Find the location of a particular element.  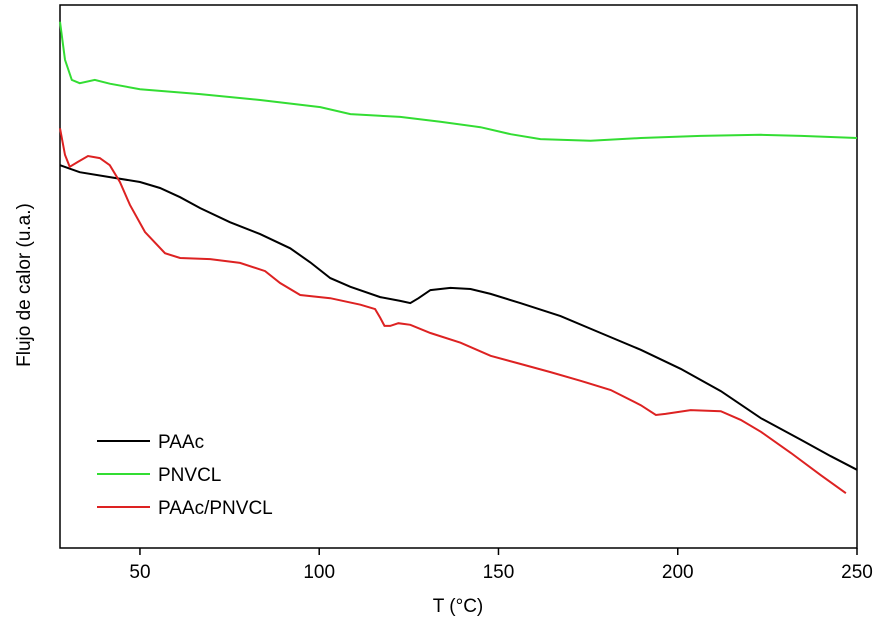

x-tick-label: 150 is located at coordinates (499, 572).